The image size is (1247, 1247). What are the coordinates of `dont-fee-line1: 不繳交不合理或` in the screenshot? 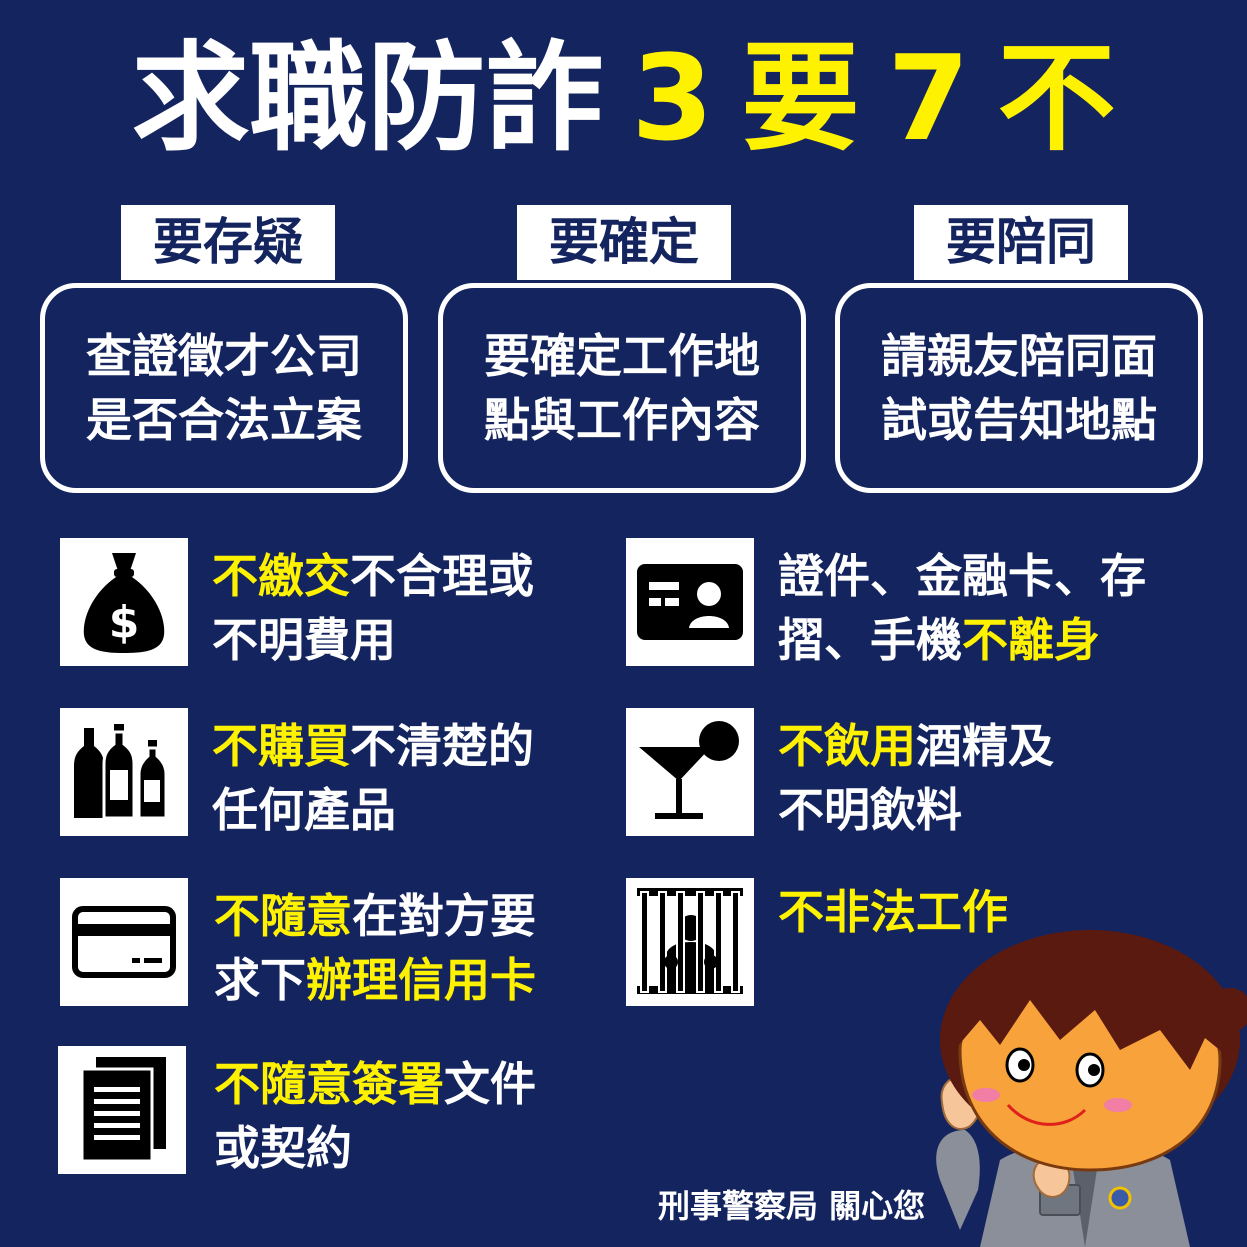 It's located at (373, 576).